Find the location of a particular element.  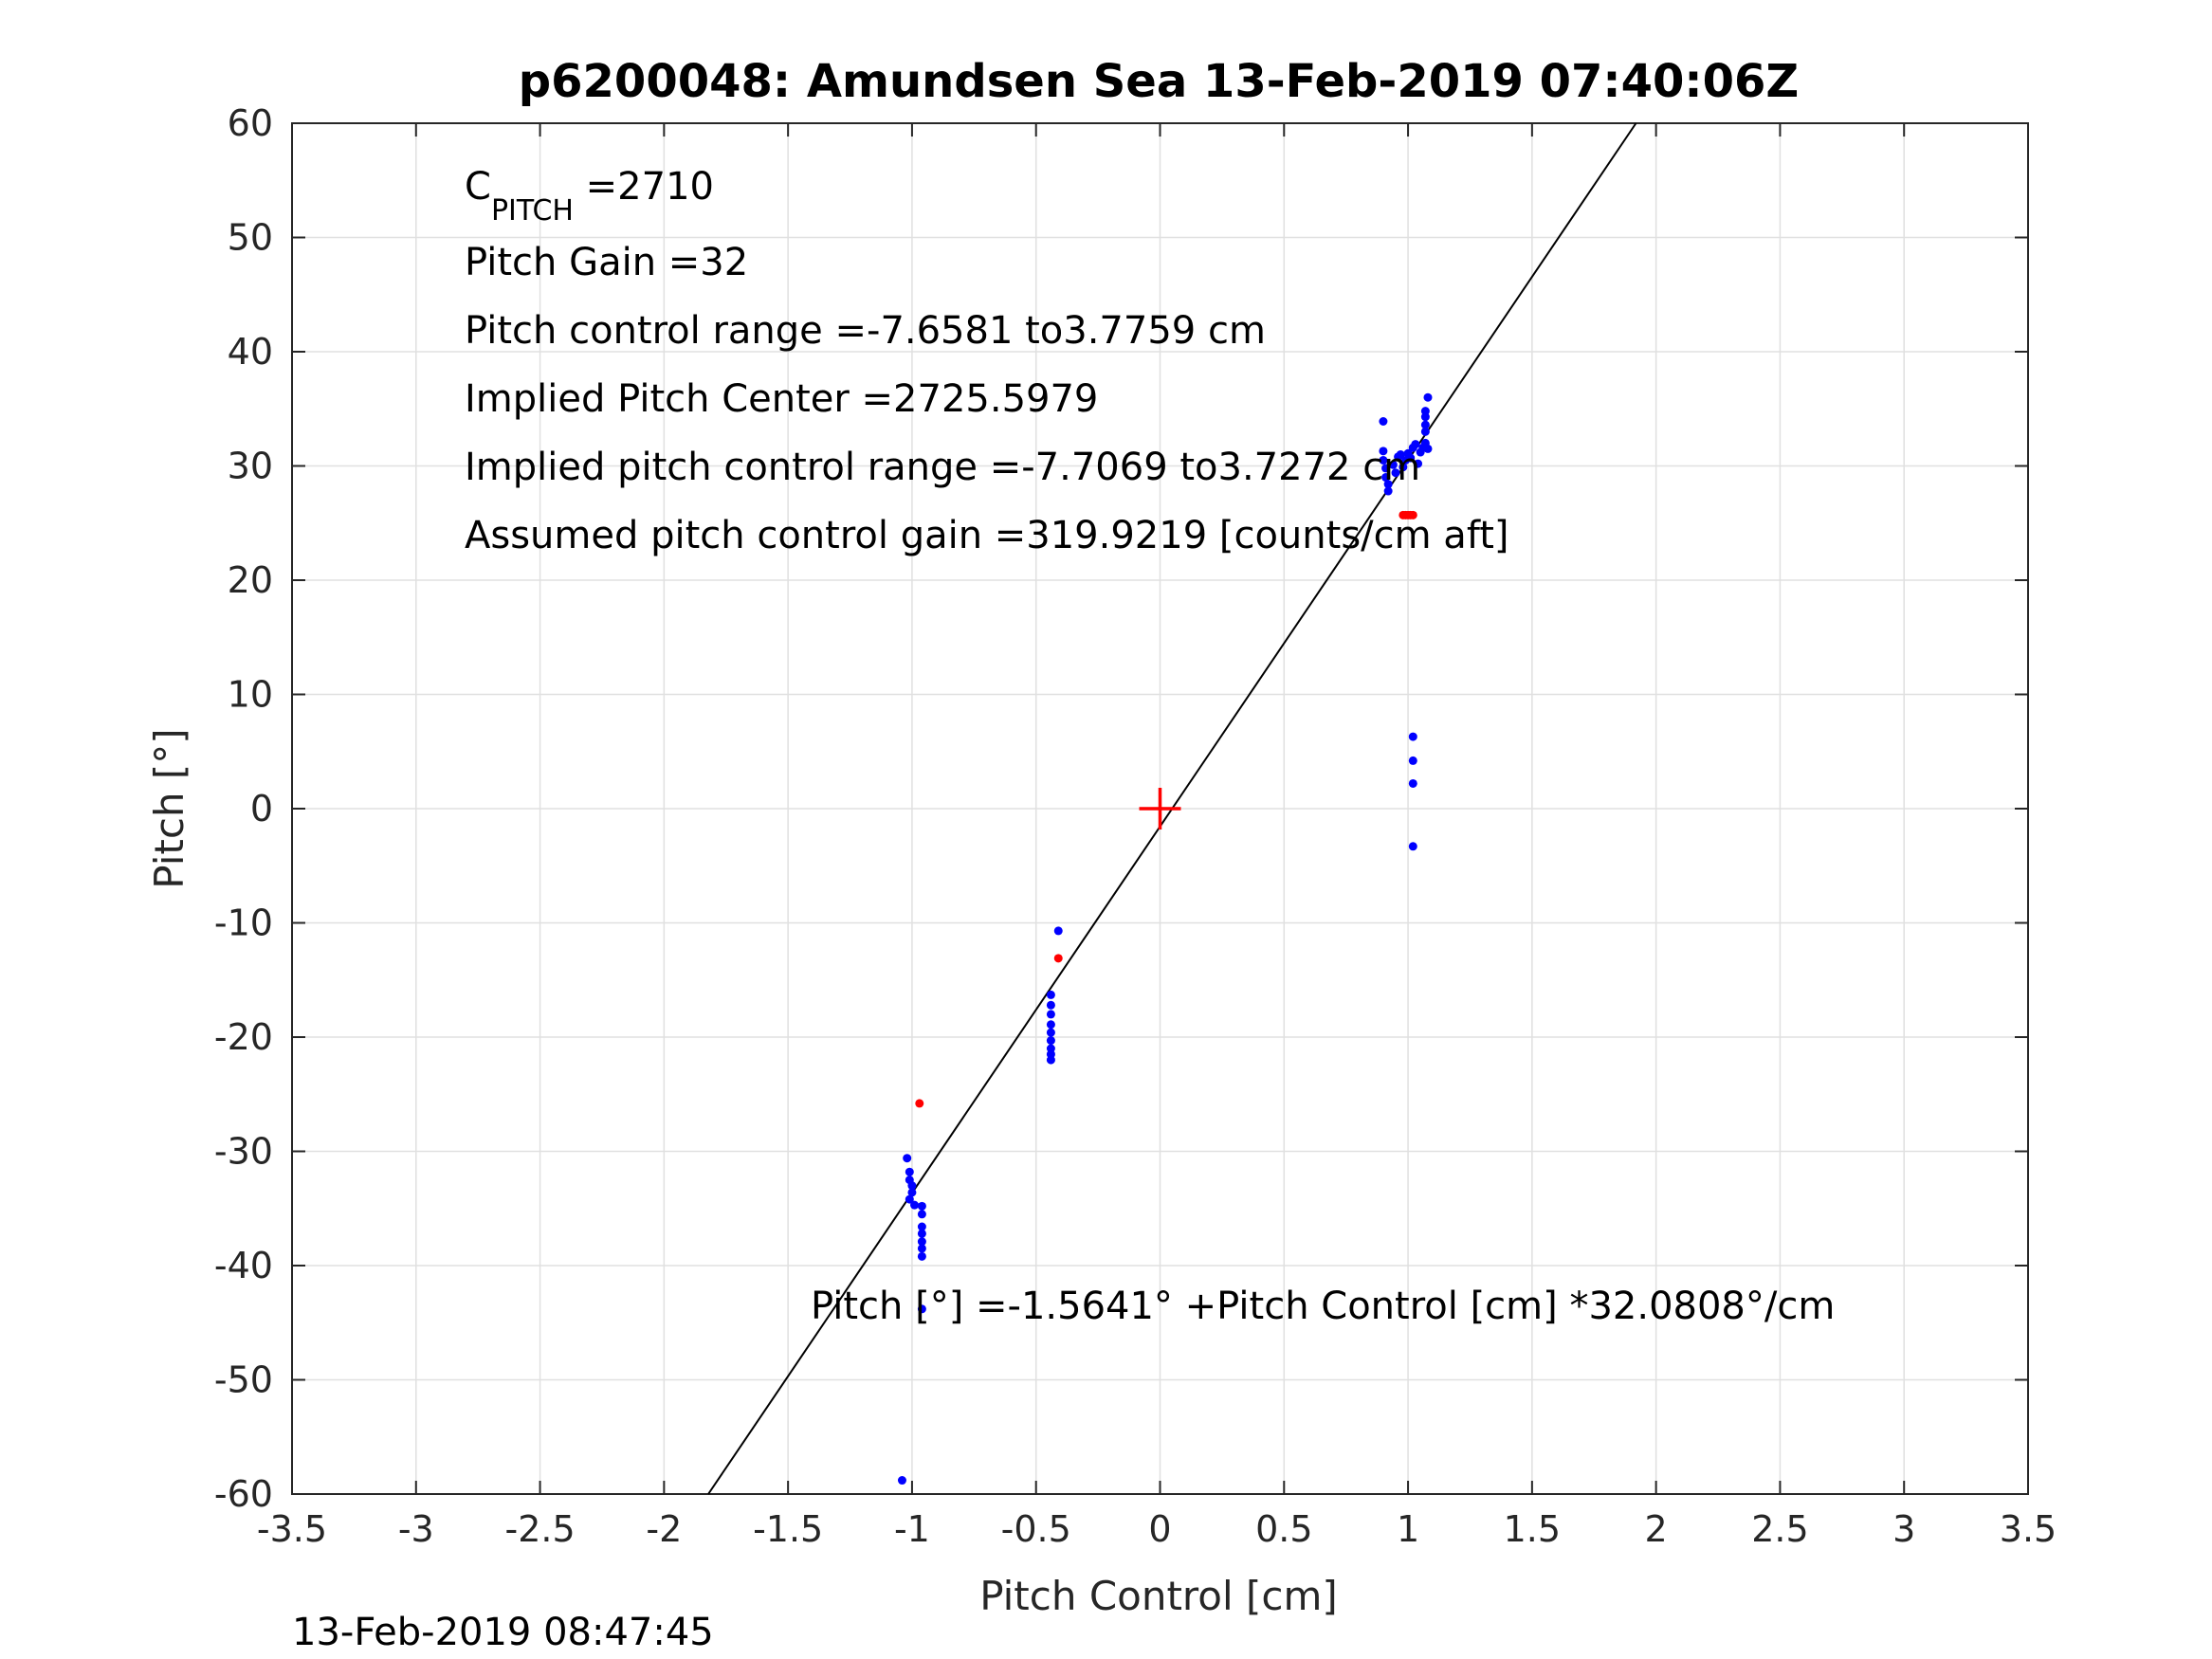

timestamp: 13-Feb-2019 08:47:45 is located at coordinates (503, 1632).